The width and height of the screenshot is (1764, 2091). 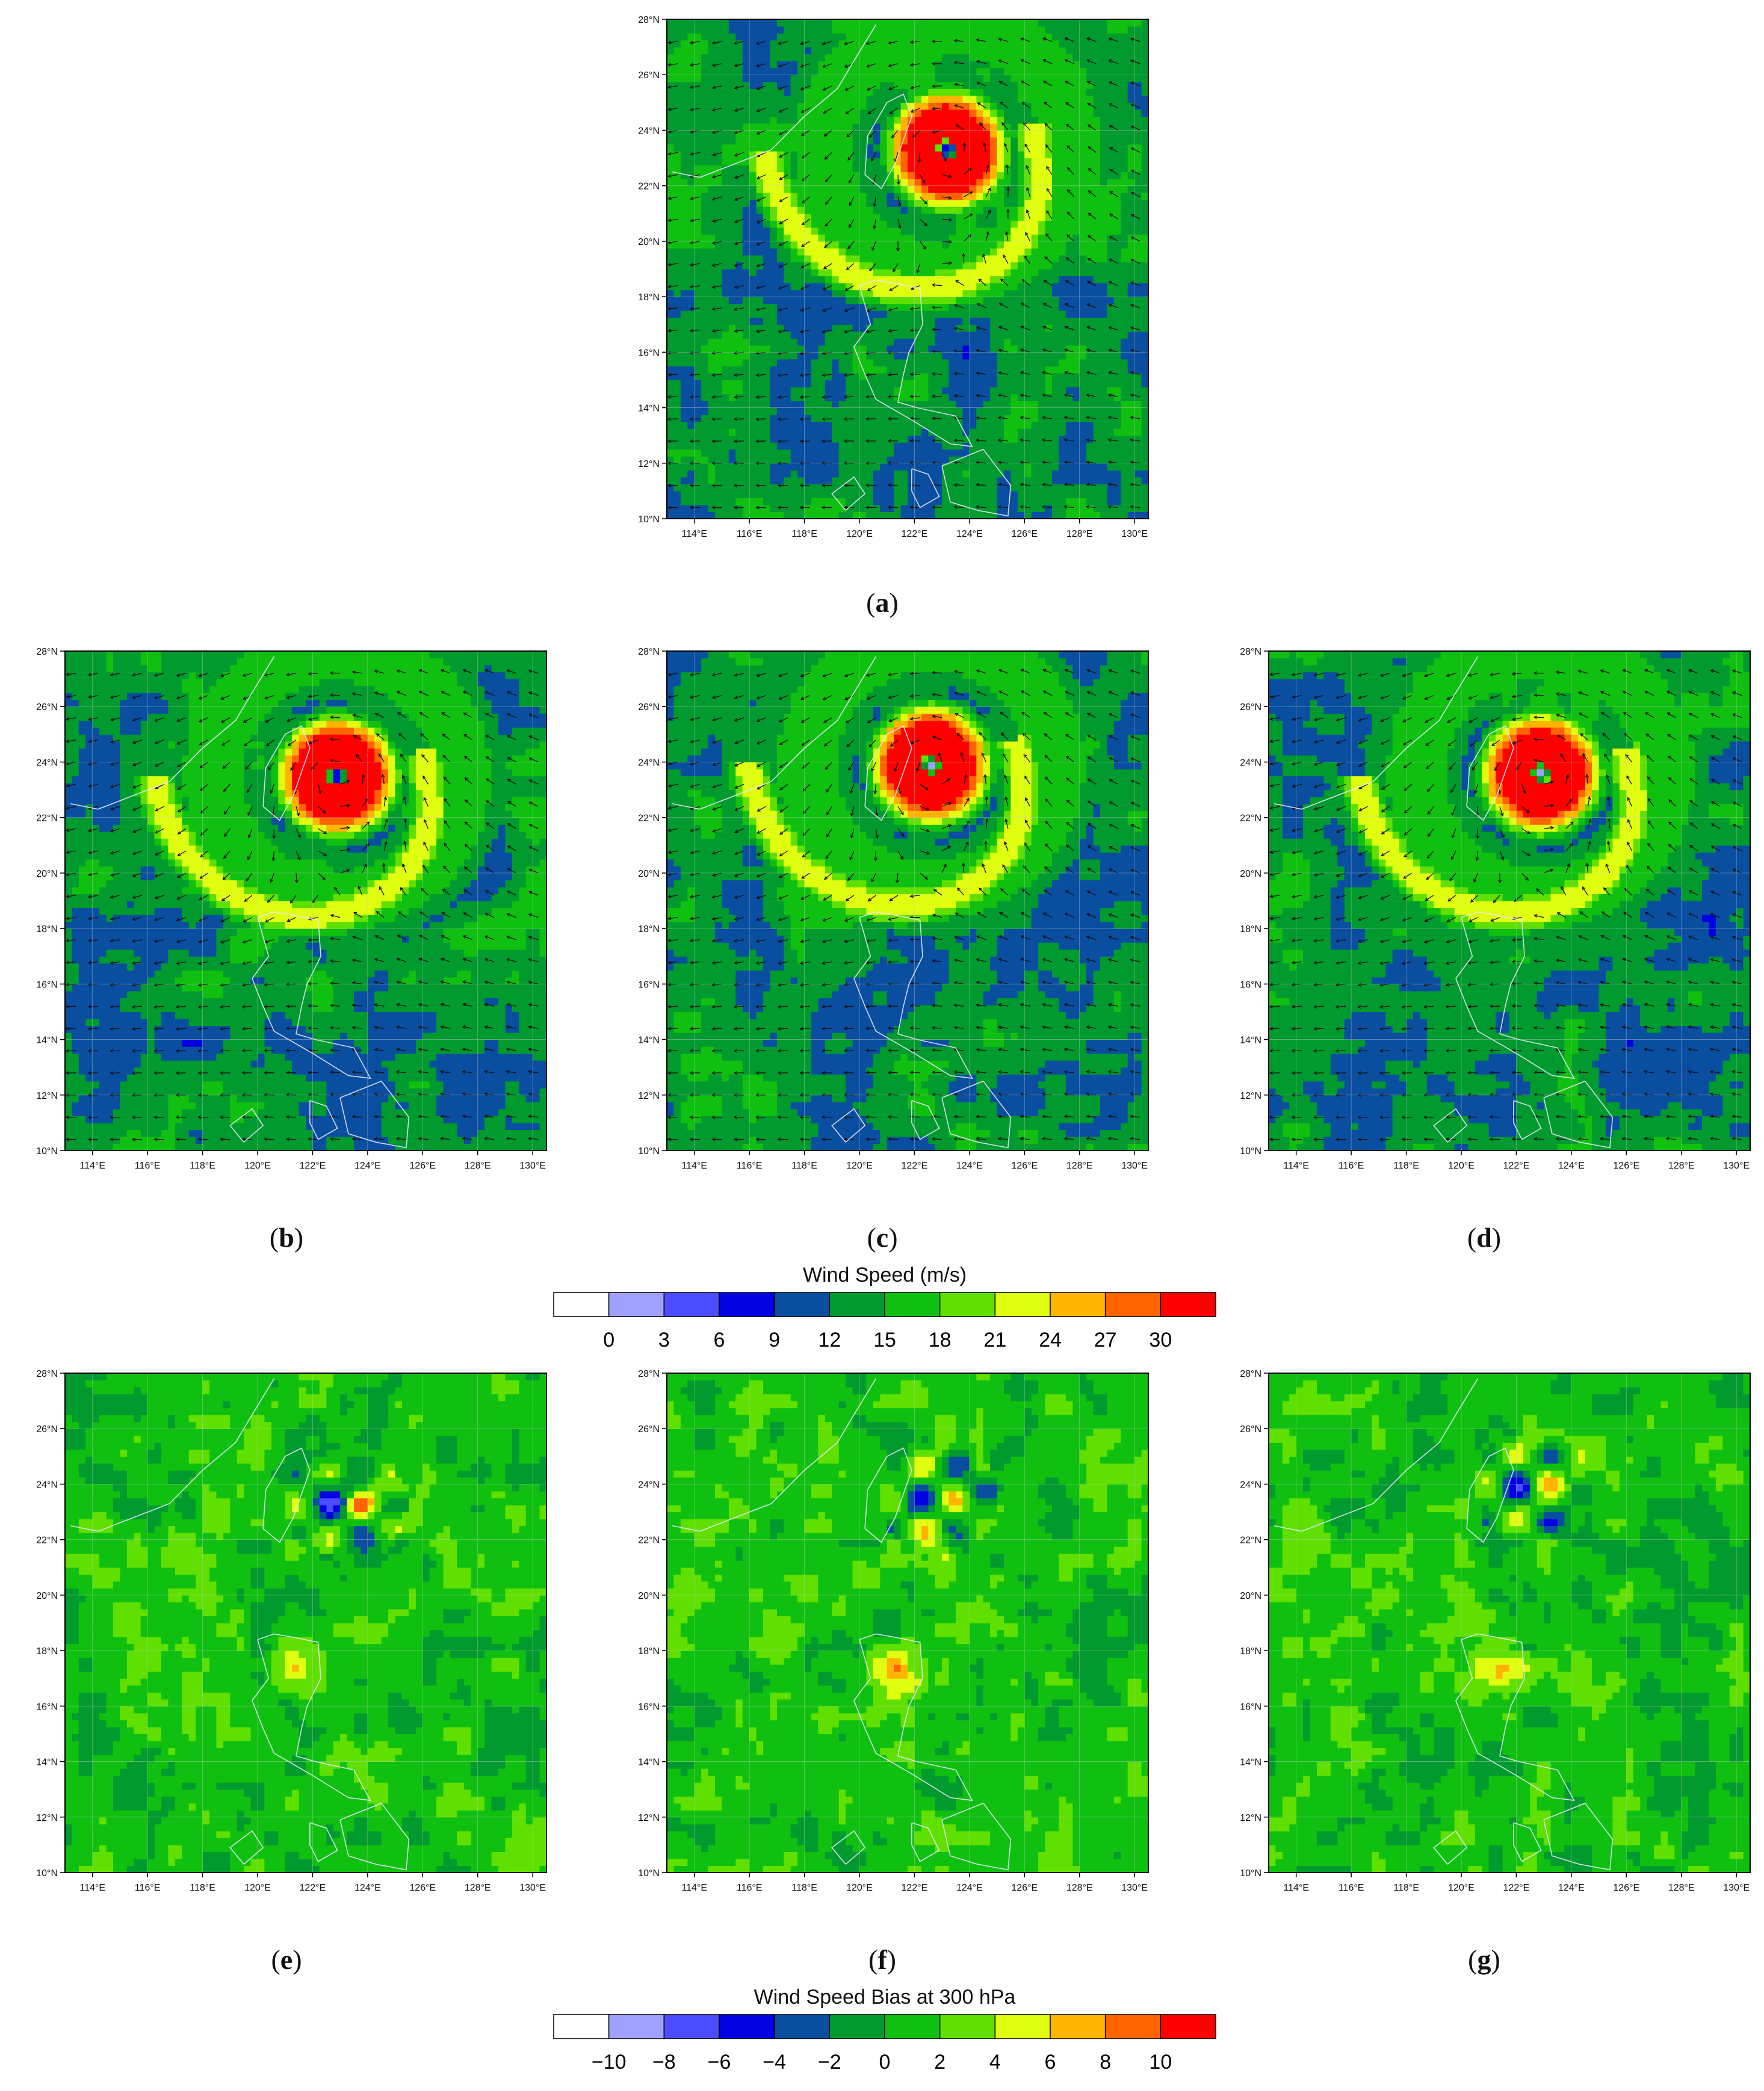 I want to click on lat-tick-label: 14°N, so click(x=649, y=1041).